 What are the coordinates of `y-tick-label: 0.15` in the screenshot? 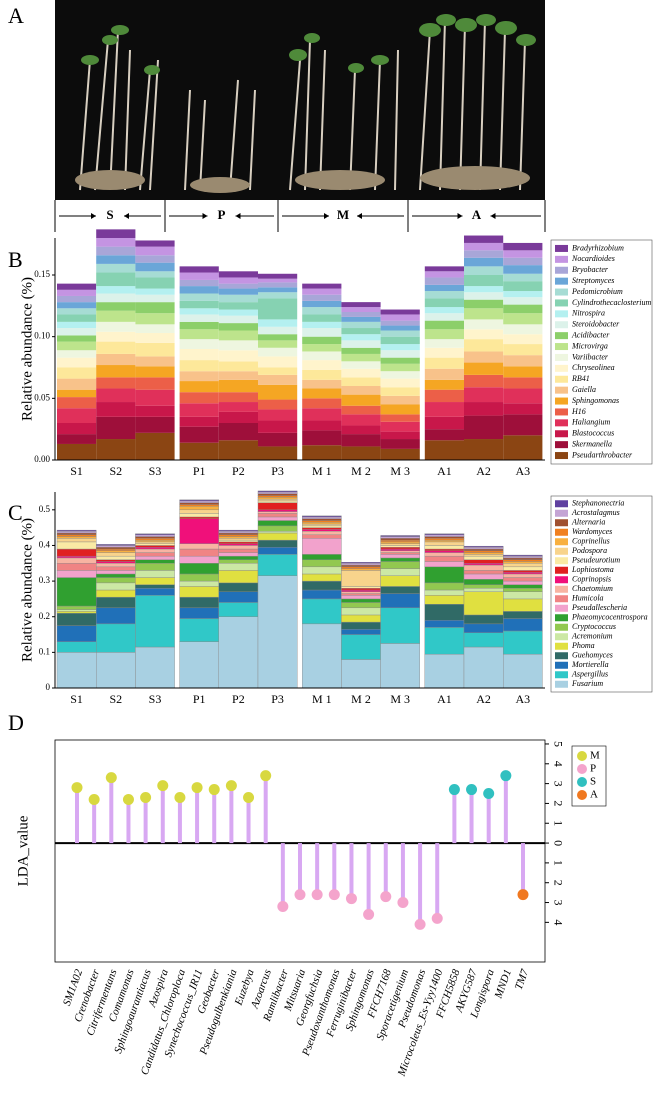 It's located at (42, 274).